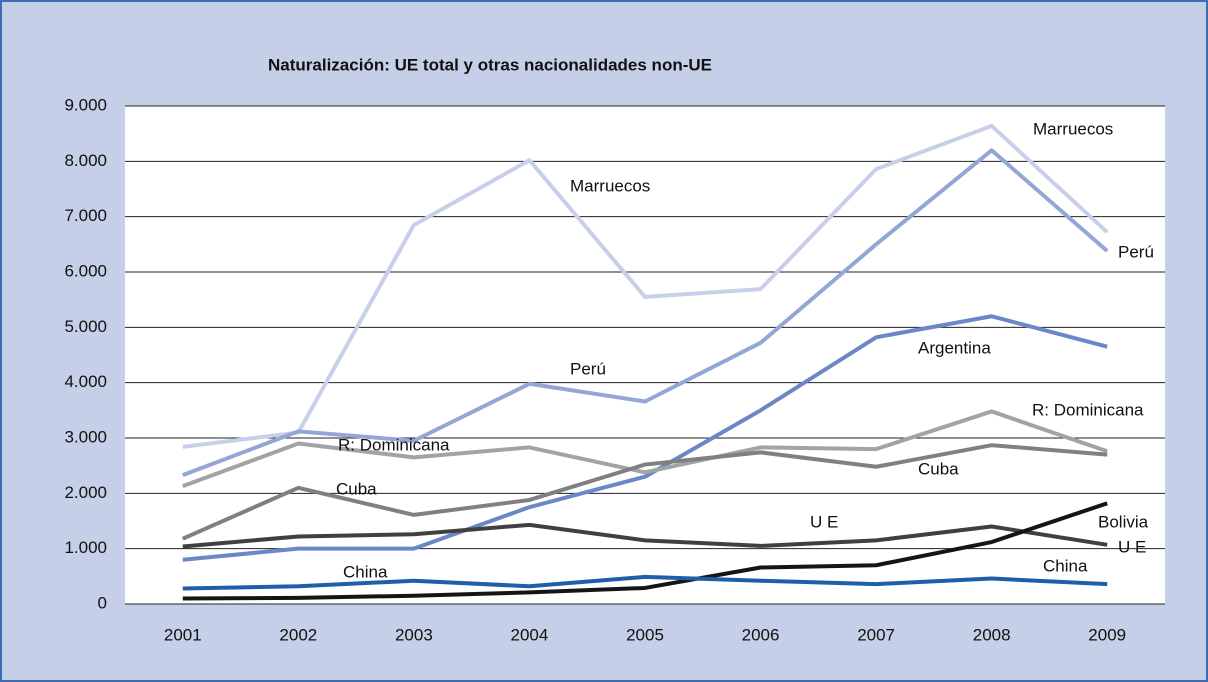  What do you see at coordinates (85, 160) in the screenshot?
I see `y-tick-label: 8.000` at bounding box center [85, 160].